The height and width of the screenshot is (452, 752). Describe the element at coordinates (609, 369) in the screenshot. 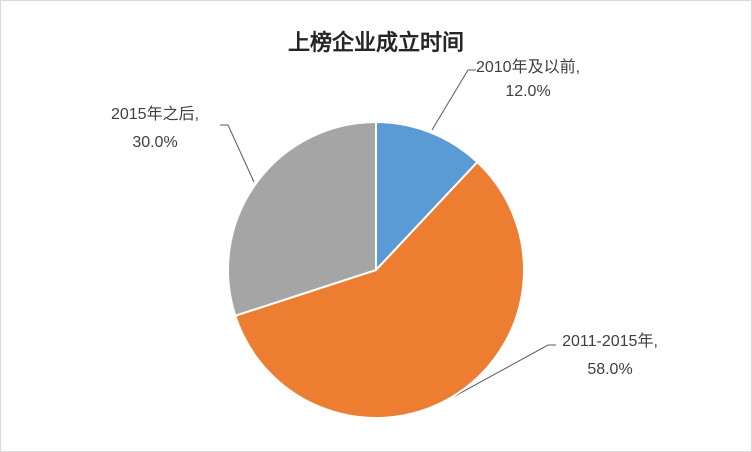

I see `value-label: 58.0%` at that location.